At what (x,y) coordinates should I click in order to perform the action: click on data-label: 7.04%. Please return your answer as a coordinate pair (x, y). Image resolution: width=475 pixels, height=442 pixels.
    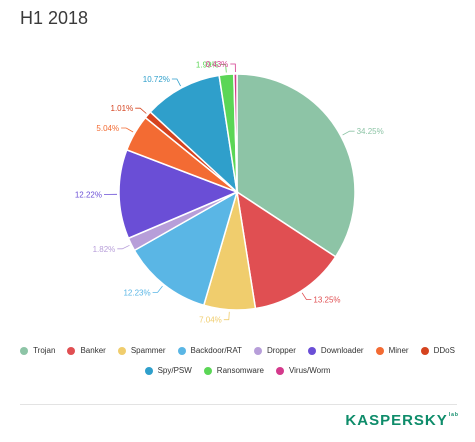
    Looking at the image, I should click on (210, 320).